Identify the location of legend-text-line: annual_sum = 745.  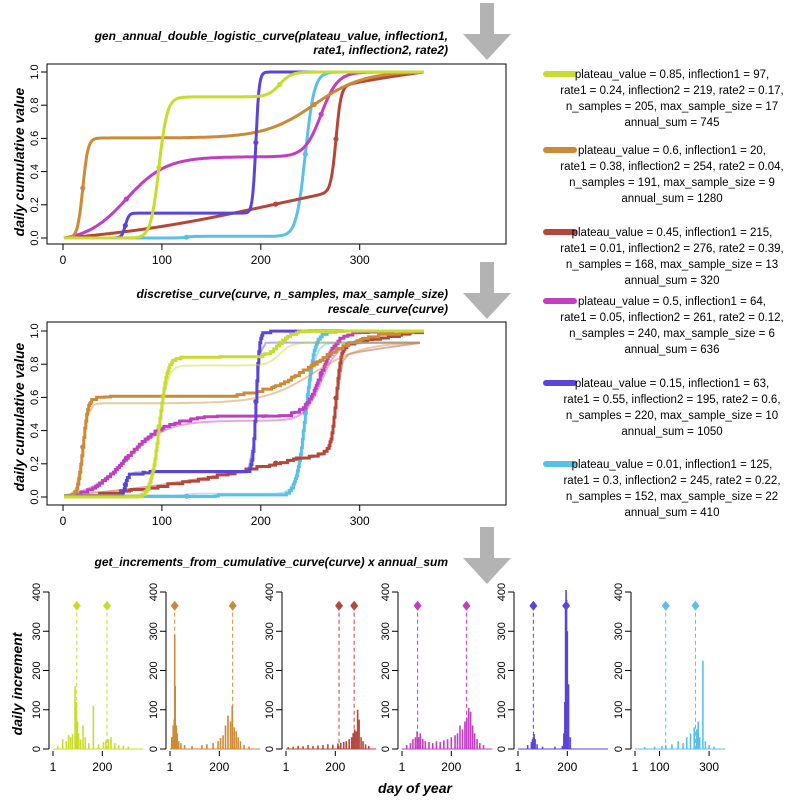
(672, 123).